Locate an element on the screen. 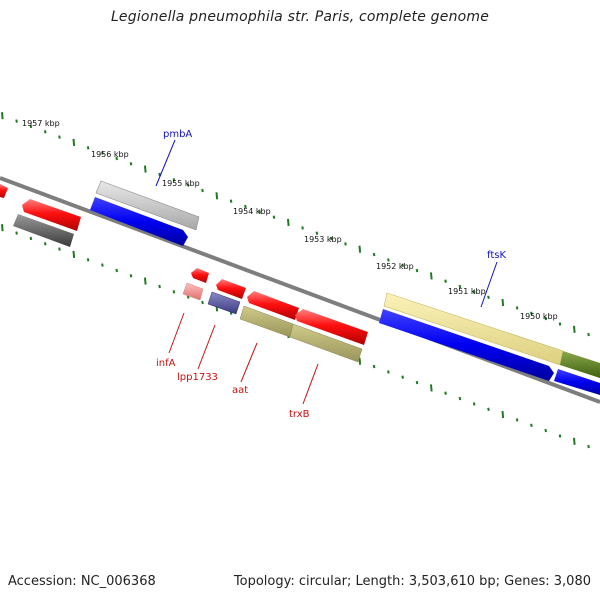 The image size is (600, 600). gene-label-ftsk: ftsK is located at coordinates (496, 255).